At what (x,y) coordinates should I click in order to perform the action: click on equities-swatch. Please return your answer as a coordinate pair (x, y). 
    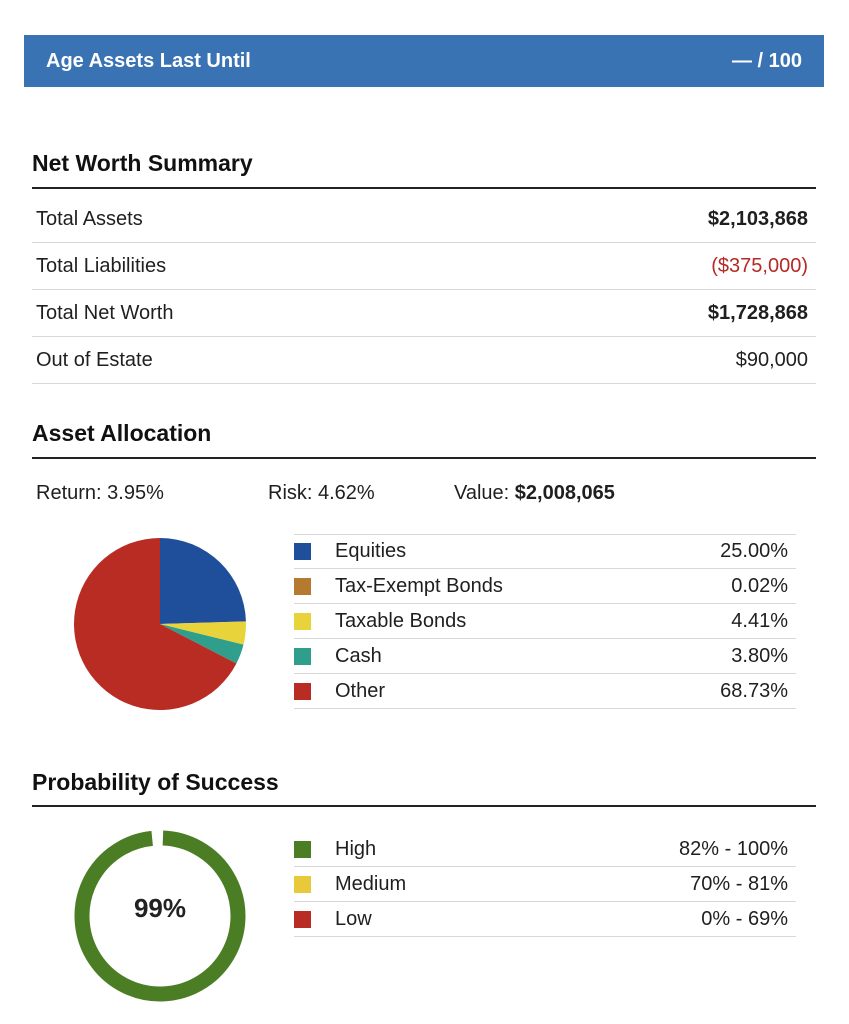
    Looking at the image, I should click on (302, 551).